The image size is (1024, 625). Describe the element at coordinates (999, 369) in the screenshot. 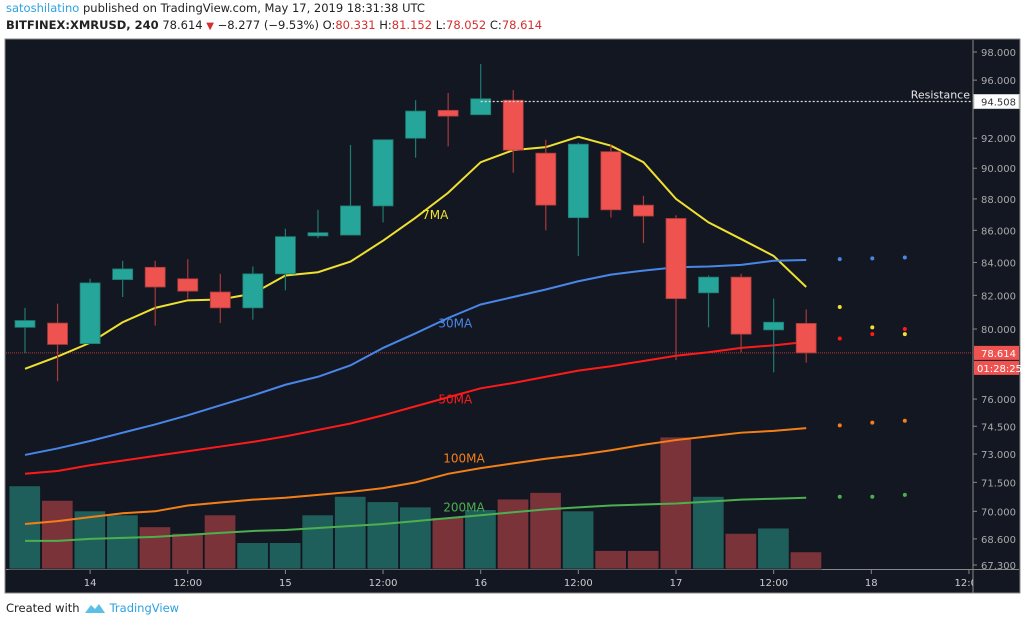

I see `countdown-label: 01:28:25` at that location.